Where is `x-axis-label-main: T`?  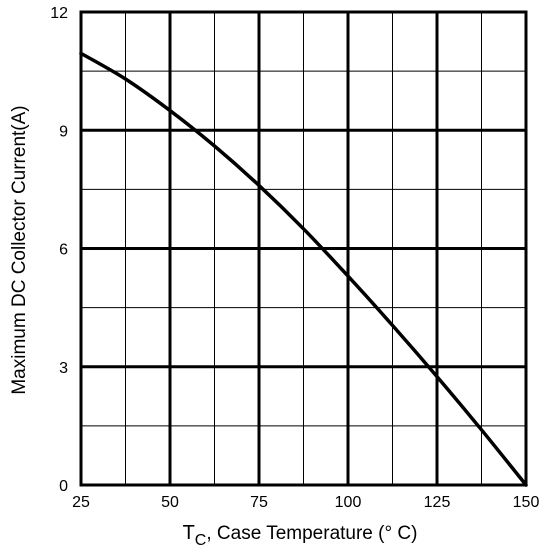
x-axis-label-main: T is located at coordinates (189, 533).